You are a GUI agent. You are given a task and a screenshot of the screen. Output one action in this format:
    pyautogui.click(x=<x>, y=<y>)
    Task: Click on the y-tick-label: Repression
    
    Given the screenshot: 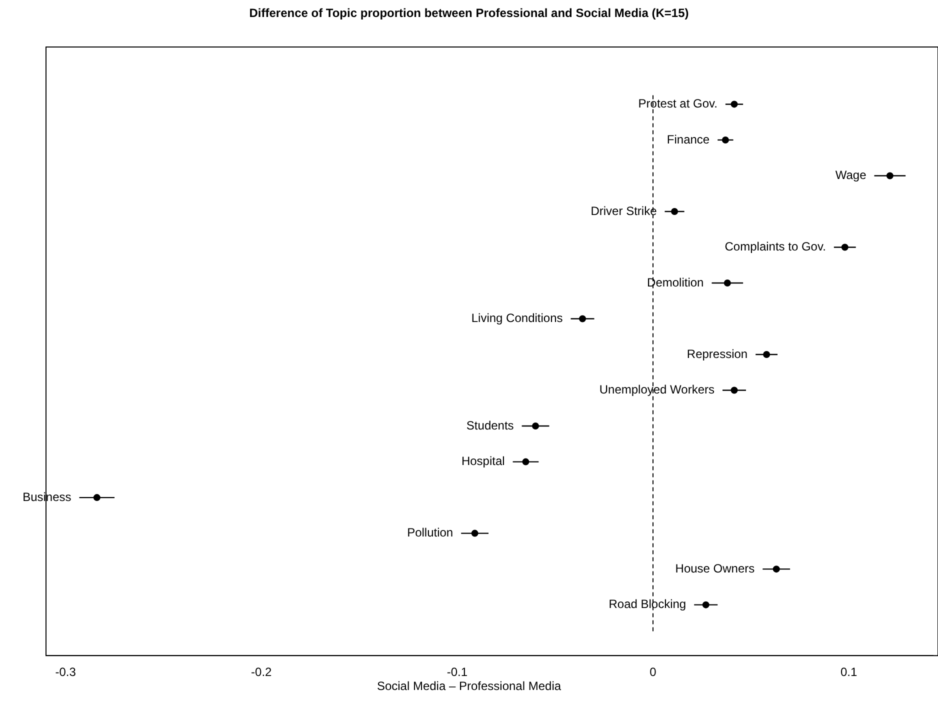 What is the action you would take?
    pyautogui.click(x=717, y=353)
    